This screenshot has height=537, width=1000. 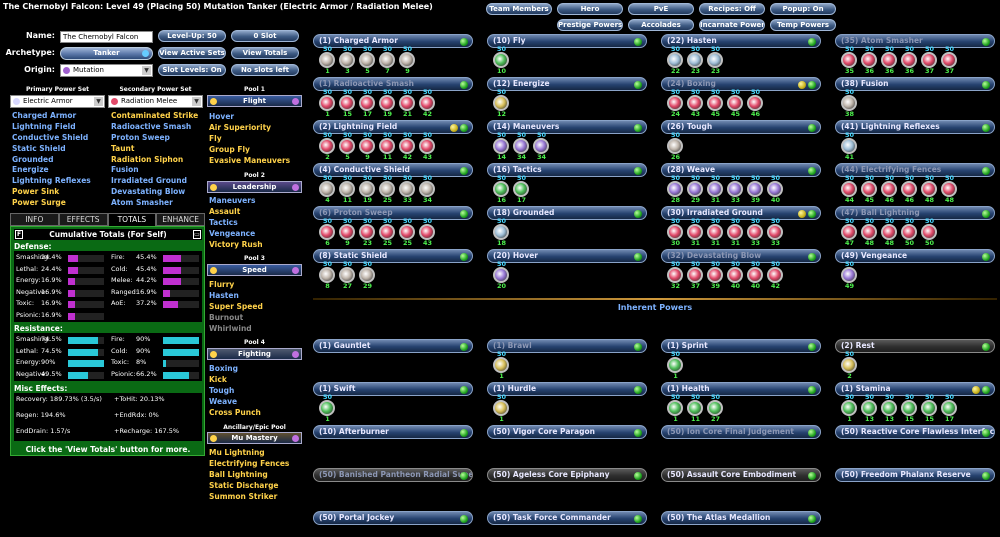 What do you see at coordinates (675, 275) in the screenshot?
I see `enhancement-slot: 50 32` at bounding box center [675, 275].